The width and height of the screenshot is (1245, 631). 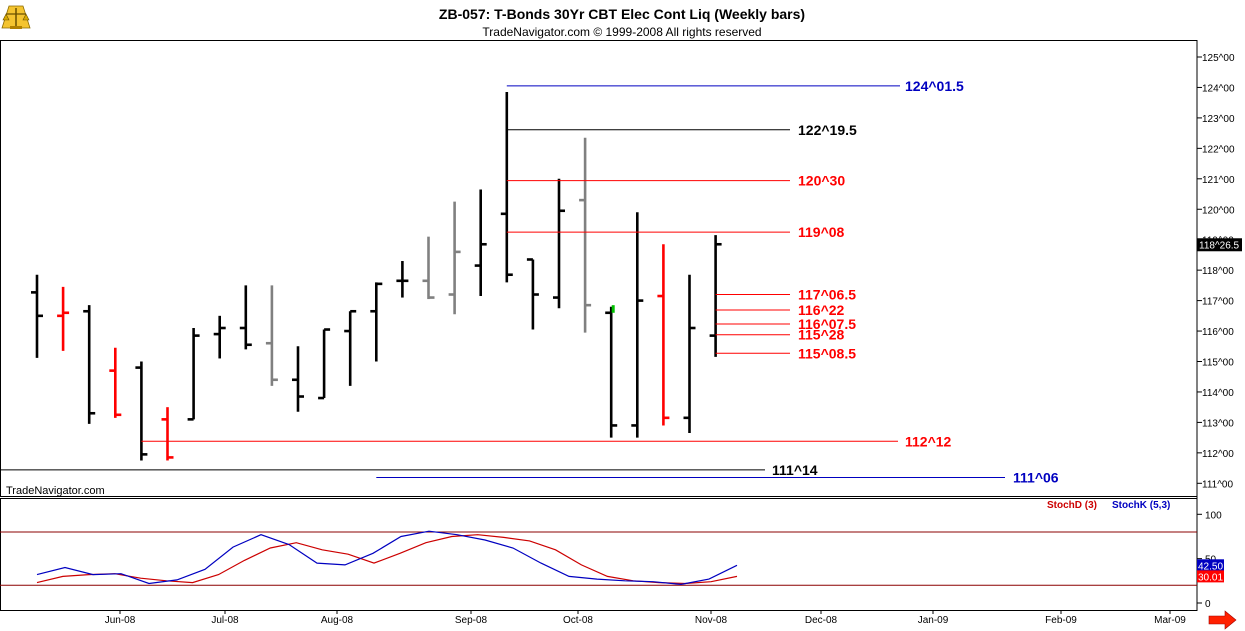 What do you see at coordinates (1218, 302) in the screenshot?
I see `y-tick-label: 117^00` at bounding box center [1218, 302].